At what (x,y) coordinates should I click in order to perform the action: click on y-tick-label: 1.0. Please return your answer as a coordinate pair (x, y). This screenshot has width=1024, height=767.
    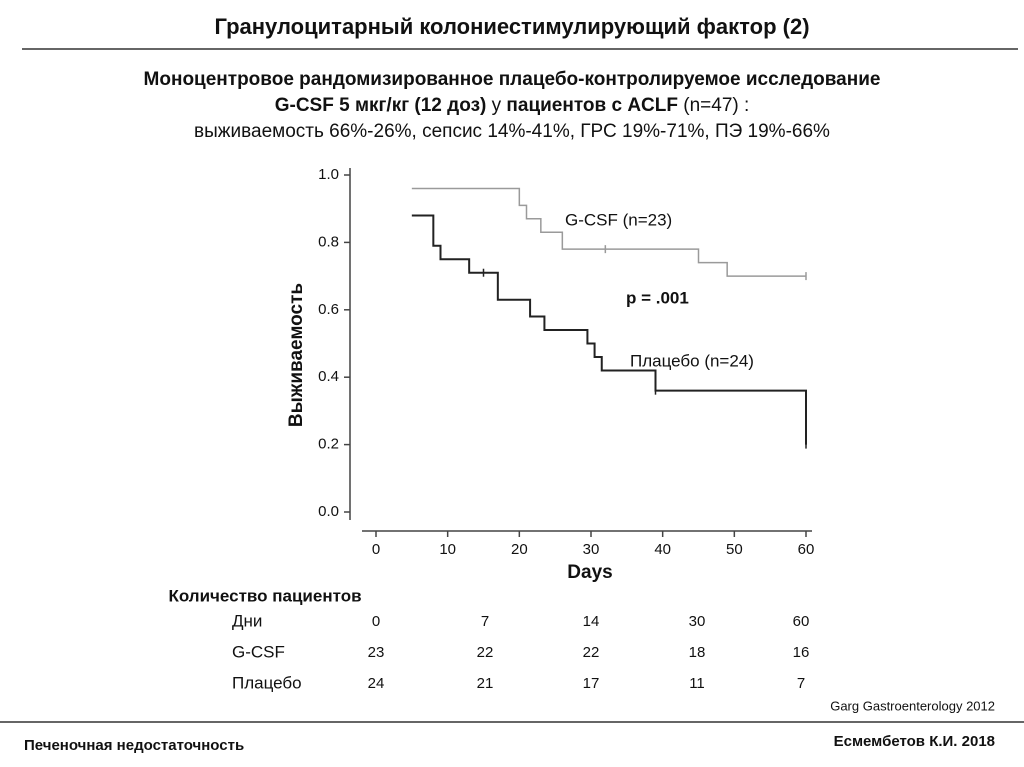
    Looking at the image, I should click on (328, 174).